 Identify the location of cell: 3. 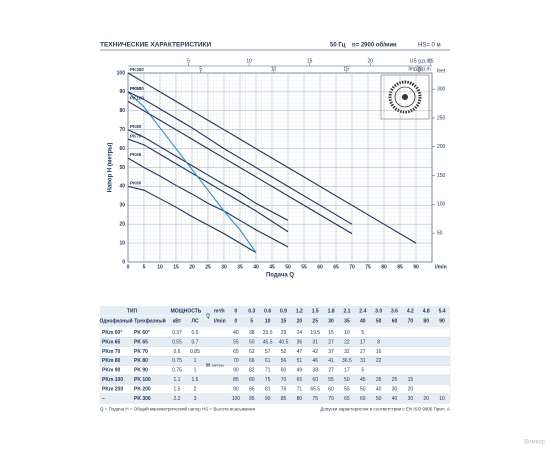
(195, 399).